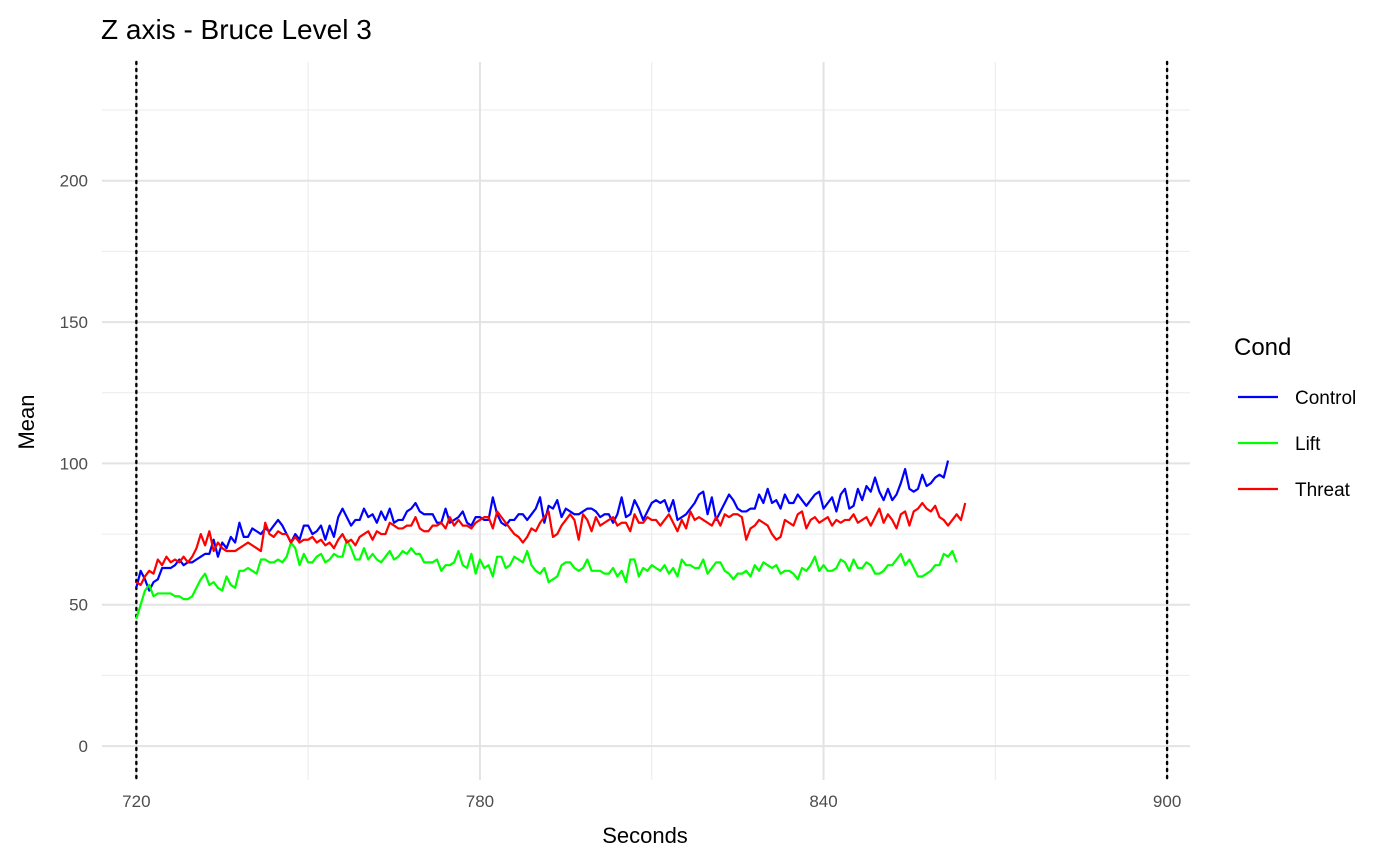  Describe the element at coordinates (1308, 444) in the screenshot. I see `legend-label-lift: Lift` at that location.